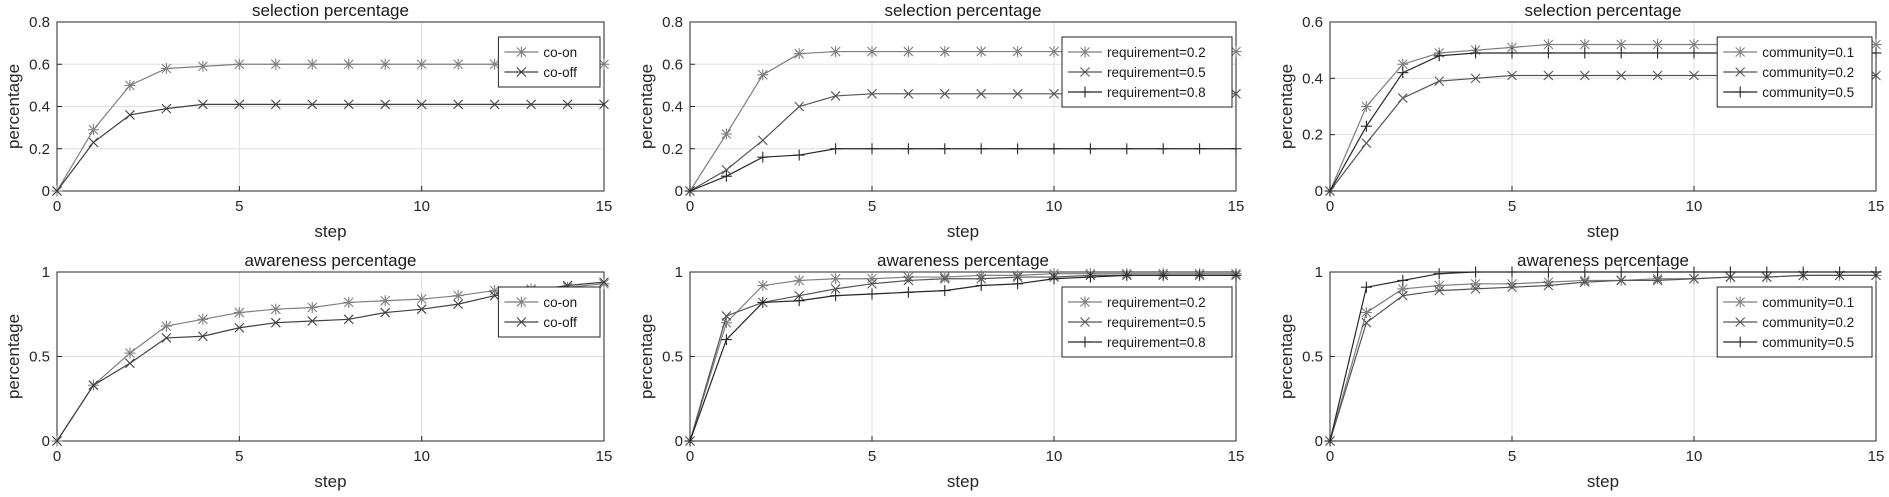  What do you see at coordinates (1794, 72) in the screenshot?
I see `legend: community=0.1 community=0.2 community=0.5` at bounding box center [1794, 72].